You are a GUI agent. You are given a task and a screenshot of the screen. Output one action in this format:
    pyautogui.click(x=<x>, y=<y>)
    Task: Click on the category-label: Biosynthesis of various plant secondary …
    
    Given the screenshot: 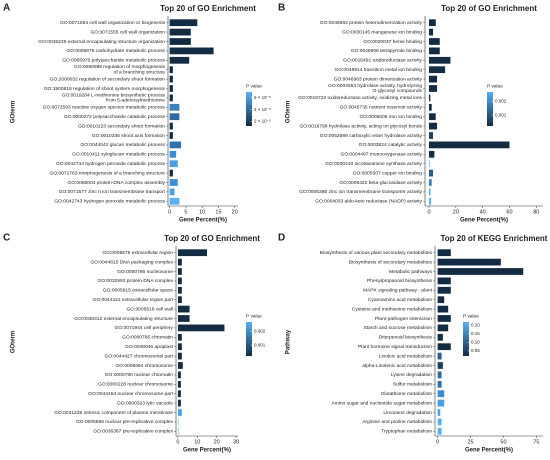 What is the action you would take?
    pyautogui.click(x=376, y=253)
    